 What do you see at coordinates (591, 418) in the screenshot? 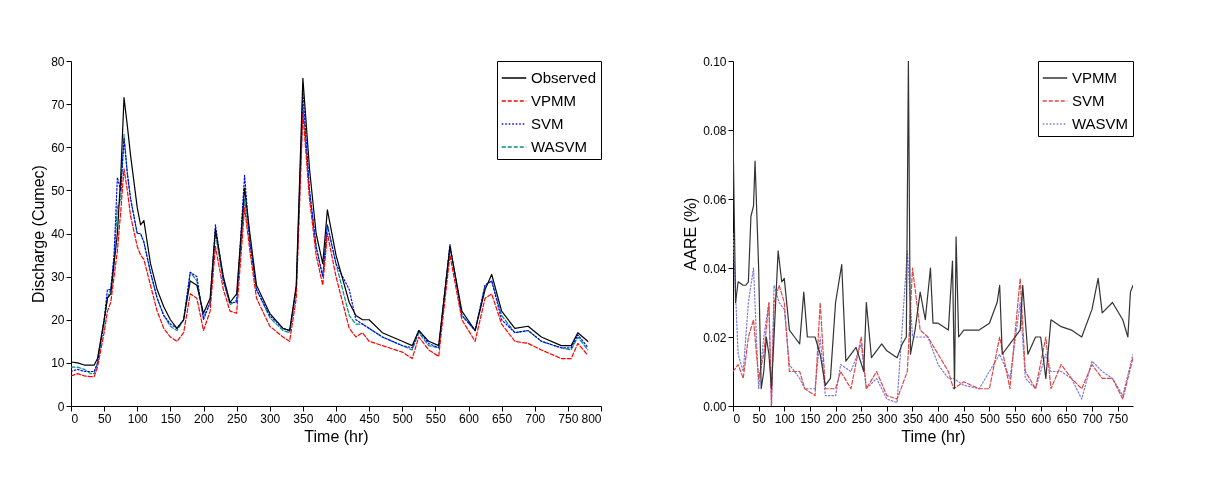
I see `x-tick-label: 800` at bounding box center [591, 418].